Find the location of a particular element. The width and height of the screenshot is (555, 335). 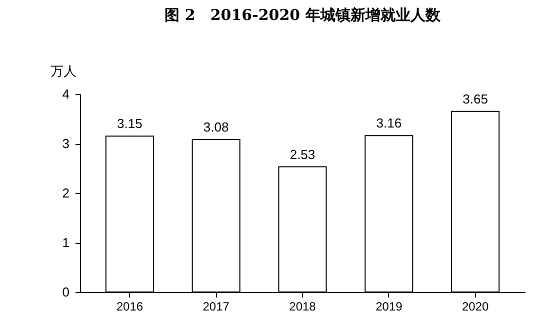

y-tick-label: 4 is located at coordinates (66, 94).